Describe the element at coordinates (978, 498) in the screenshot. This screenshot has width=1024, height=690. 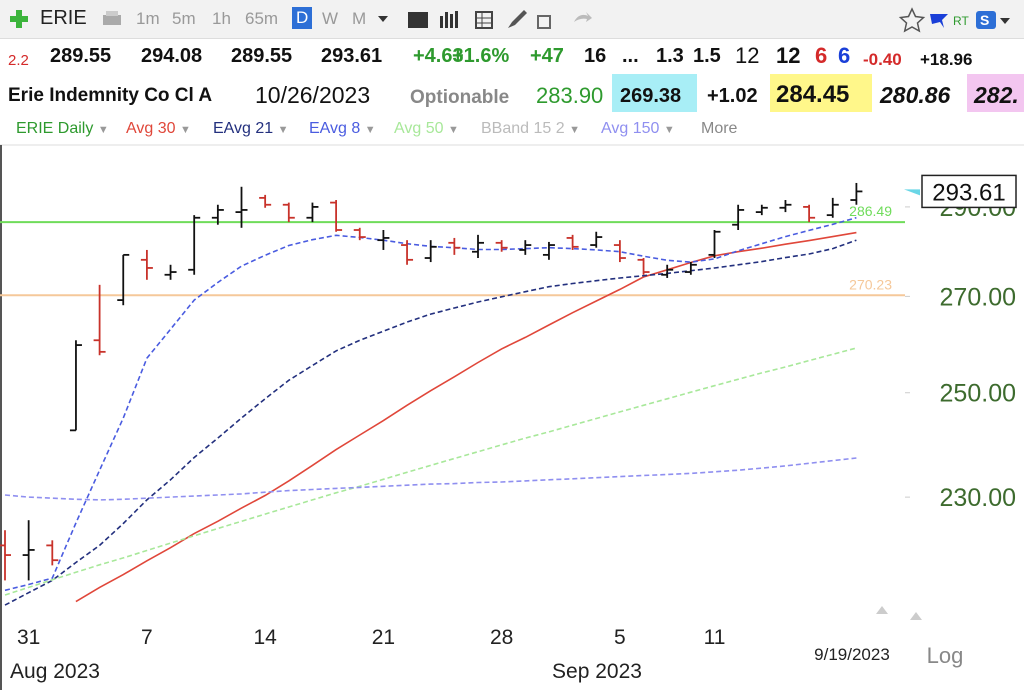
I see `y-tick-label: 230.00` at that location.